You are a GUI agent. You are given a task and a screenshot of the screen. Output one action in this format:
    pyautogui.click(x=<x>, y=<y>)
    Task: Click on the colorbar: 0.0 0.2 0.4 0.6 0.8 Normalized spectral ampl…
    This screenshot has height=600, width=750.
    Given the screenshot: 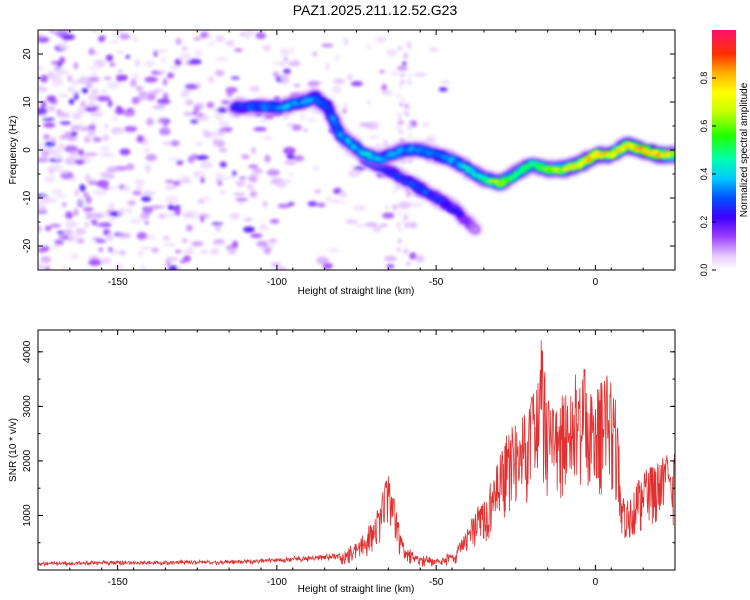 What is the action you would take?
    pyautogui.click(x=724, y=153)
    